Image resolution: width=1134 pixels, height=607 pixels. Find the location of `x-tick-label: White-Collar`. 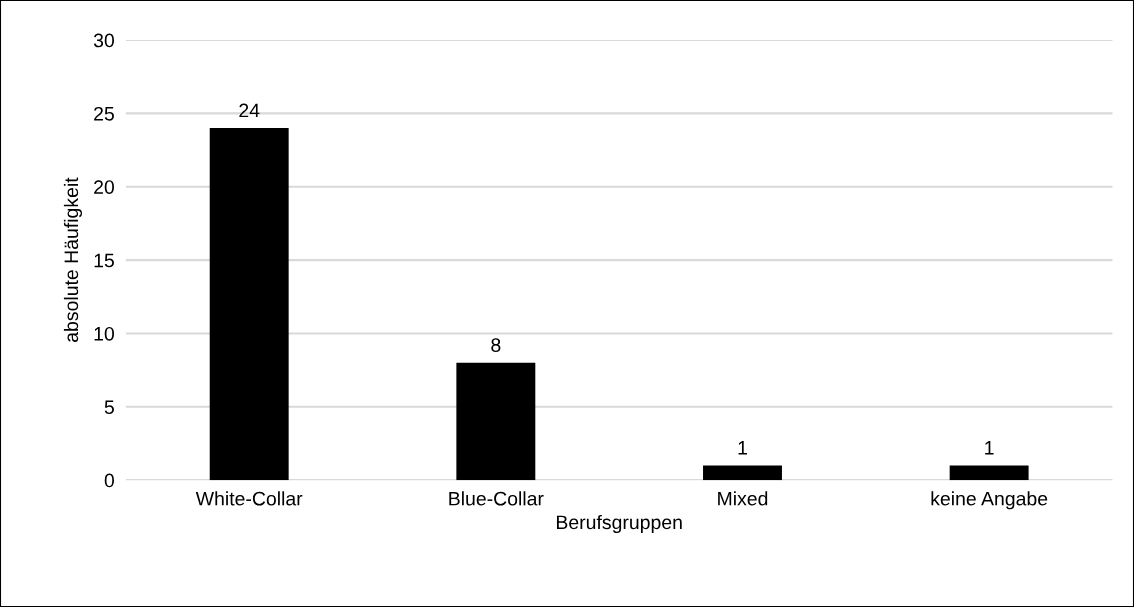

x-tick-label: White-Collar is located at coordinates (249, 498).